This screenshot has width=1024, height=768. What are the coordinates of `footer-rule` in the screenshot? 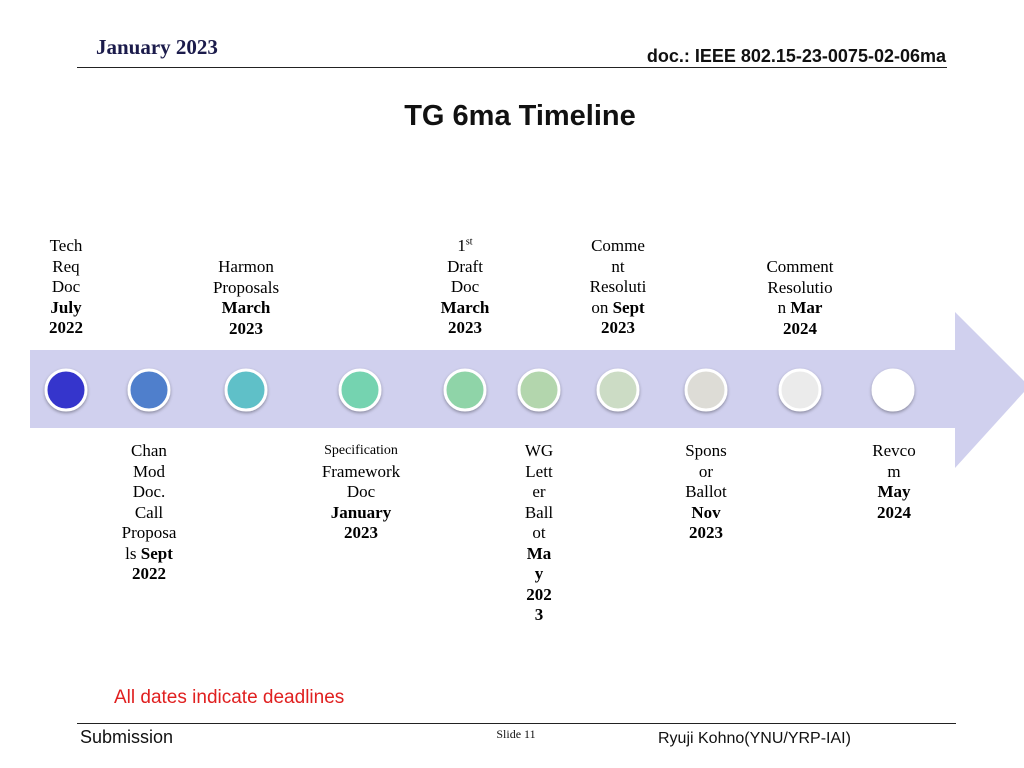 It's located at (516, 723).